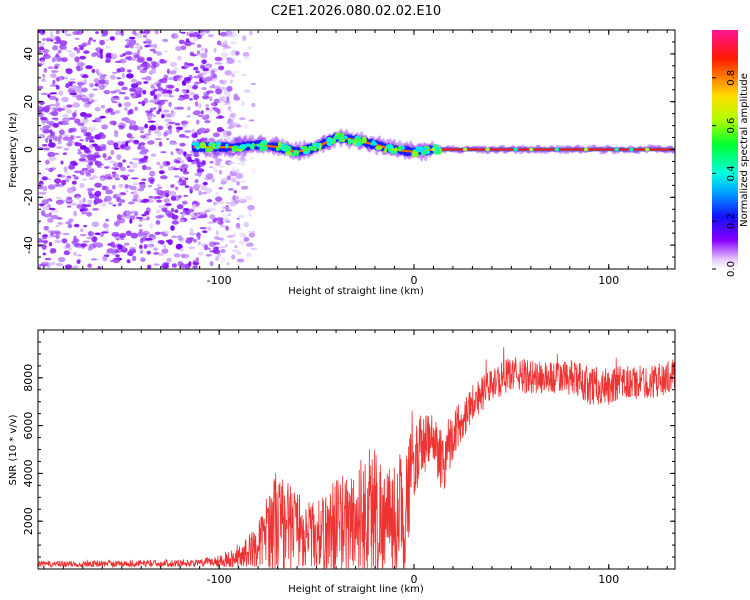 Image resolution: width=750 pixels, height=600 pixels. I want to click on colorbar-tick-label: 0.0, so click(731, 269).